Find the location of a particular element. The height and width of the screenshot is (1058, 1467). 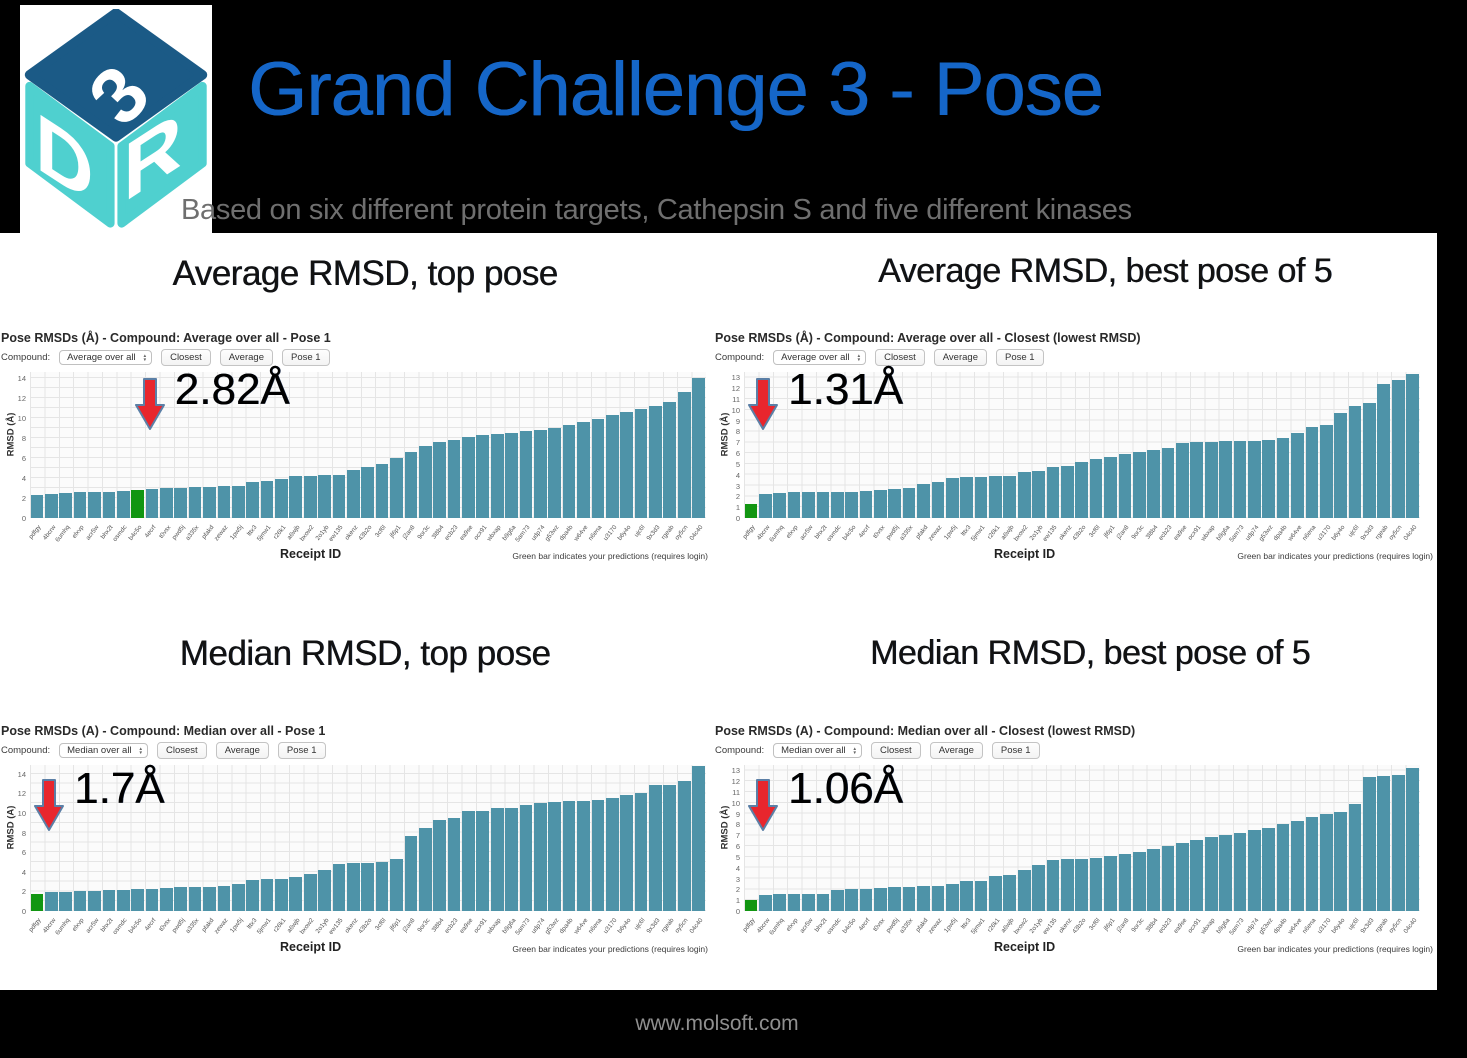

y-tick-label: 10 is located at coordinates (21, 418).